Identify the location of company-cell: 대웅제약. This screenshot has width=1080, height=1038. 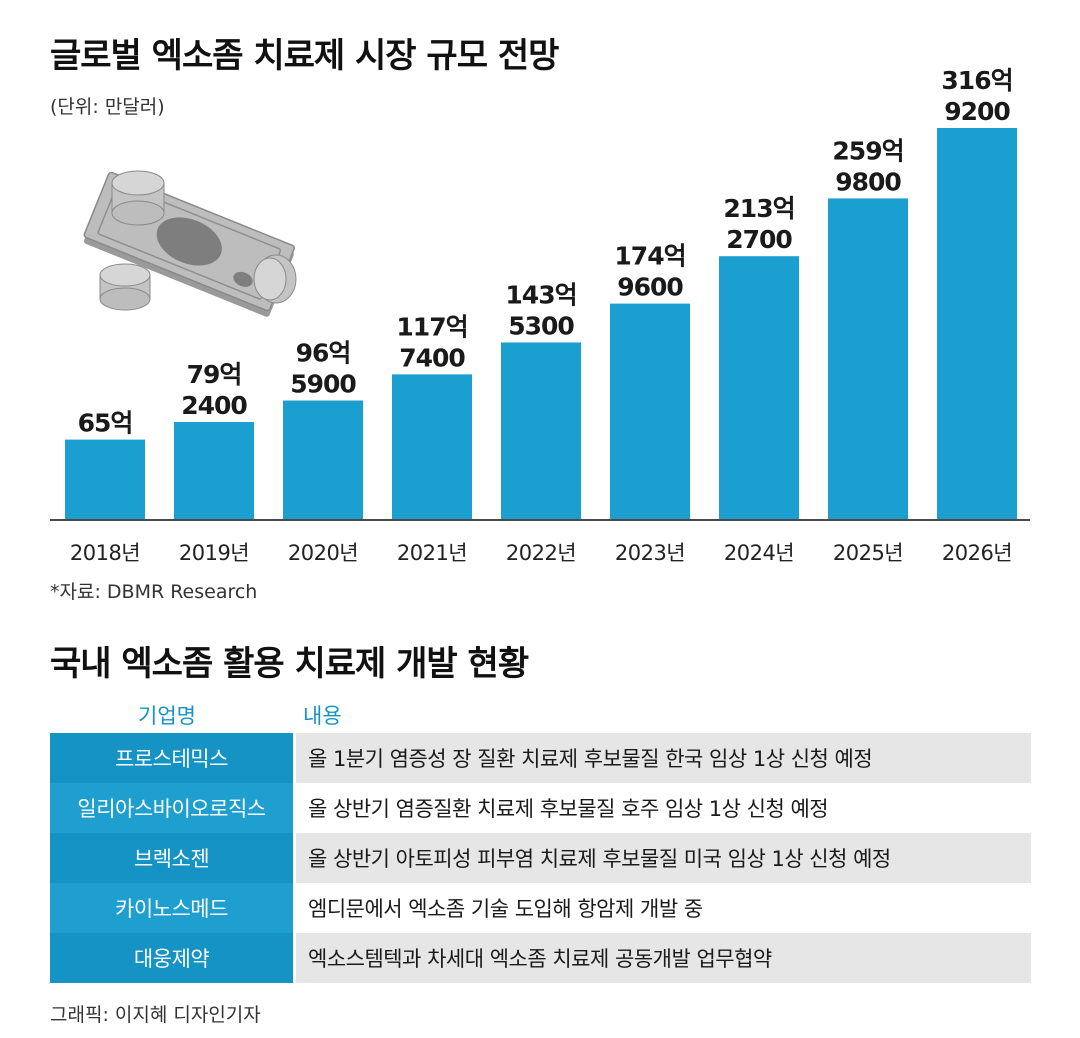
(171, 958).